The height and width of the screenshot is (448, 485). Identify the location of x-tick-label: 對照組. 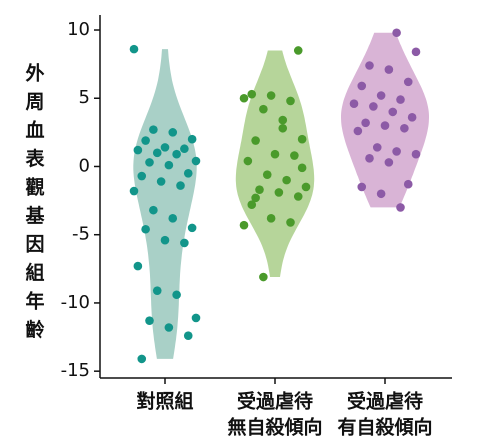
(164, 401).